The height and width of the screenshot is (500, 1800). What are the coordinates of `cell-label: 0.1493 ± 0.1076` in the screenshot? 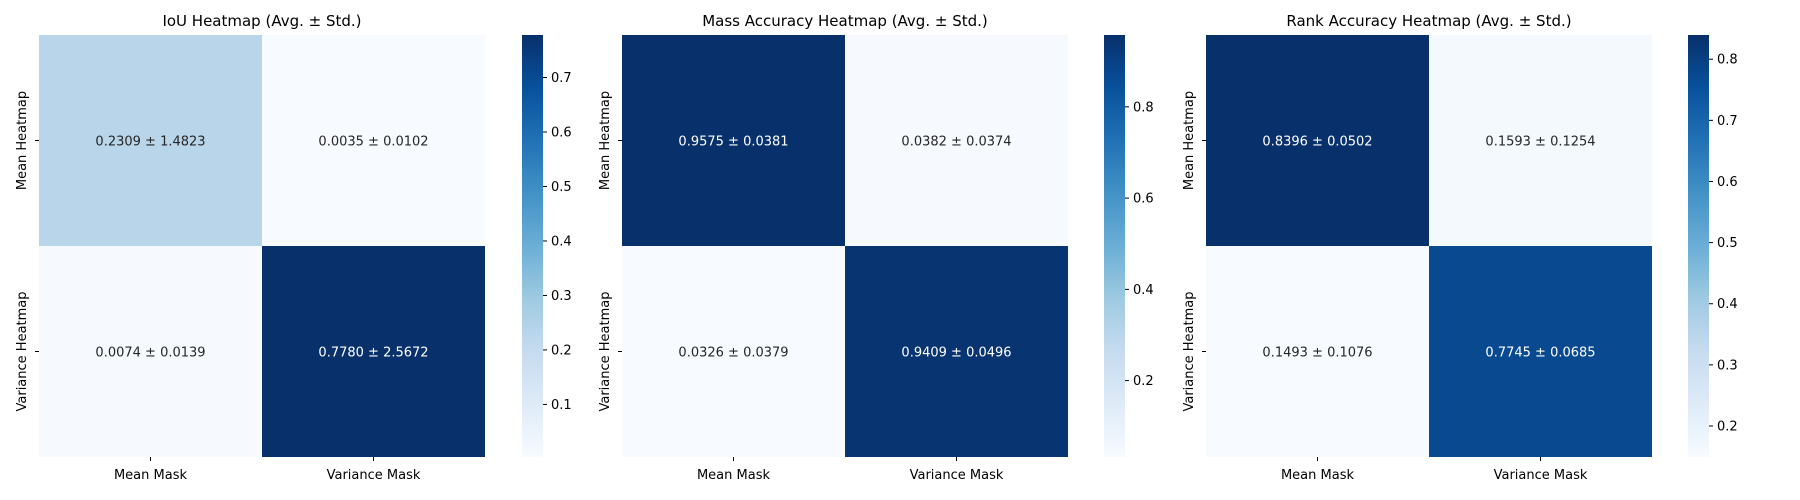 It's located at (1317, 353).